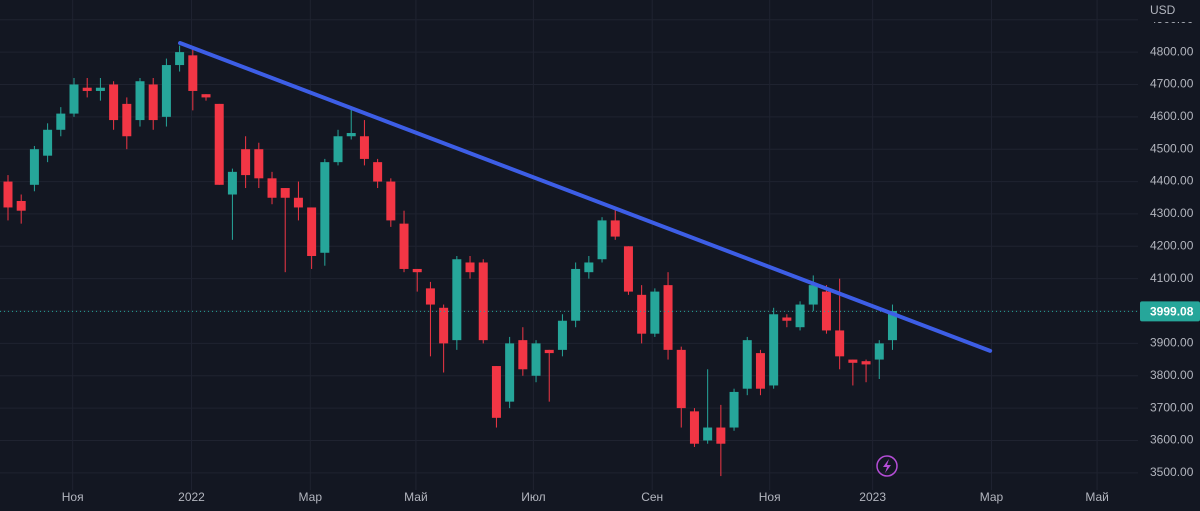 The height and width of the screenshot is (511, 1200). I want to click on y-tick-label: 4300.00, so click(1172, 213).